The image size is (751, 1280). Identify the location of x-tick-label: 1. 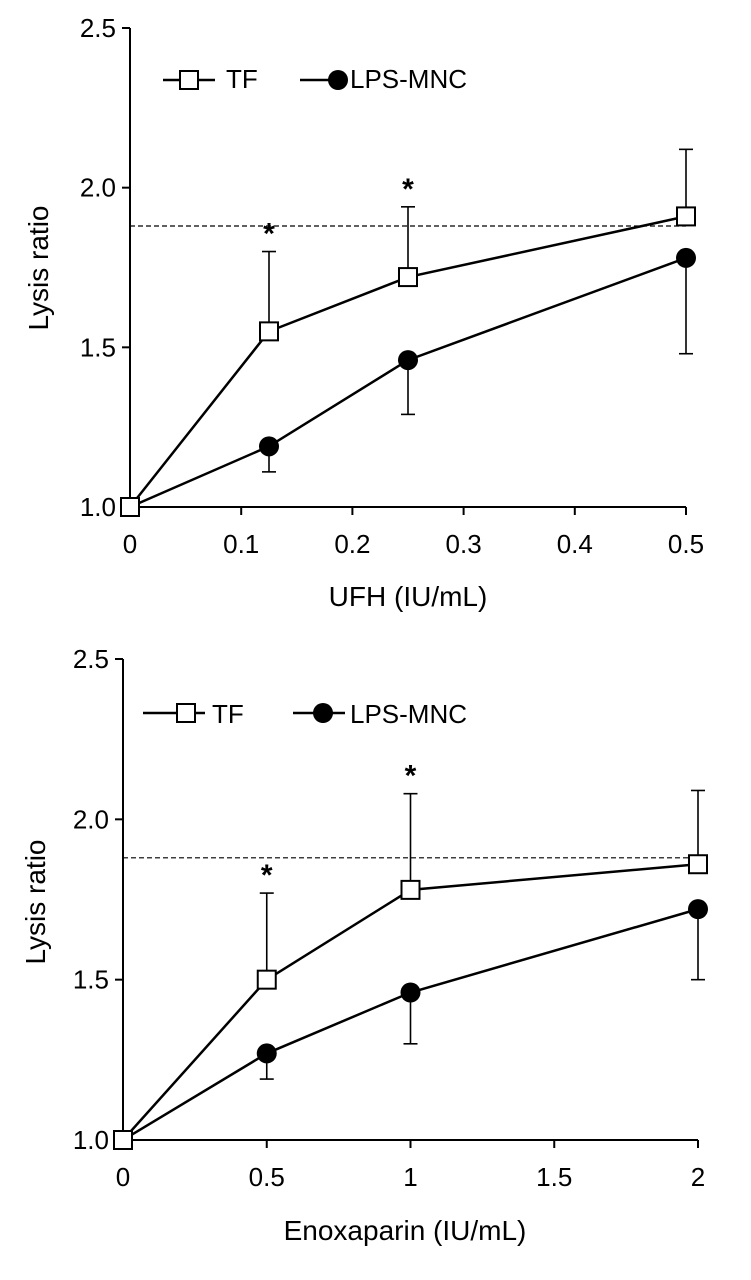
(410, 1177).